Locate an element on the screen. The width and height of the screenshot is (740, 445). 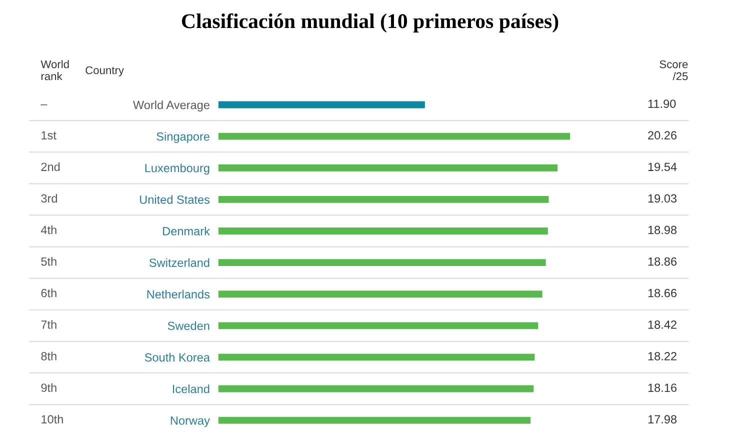
data-label: 20.26 is located at coordinates (662, 135).